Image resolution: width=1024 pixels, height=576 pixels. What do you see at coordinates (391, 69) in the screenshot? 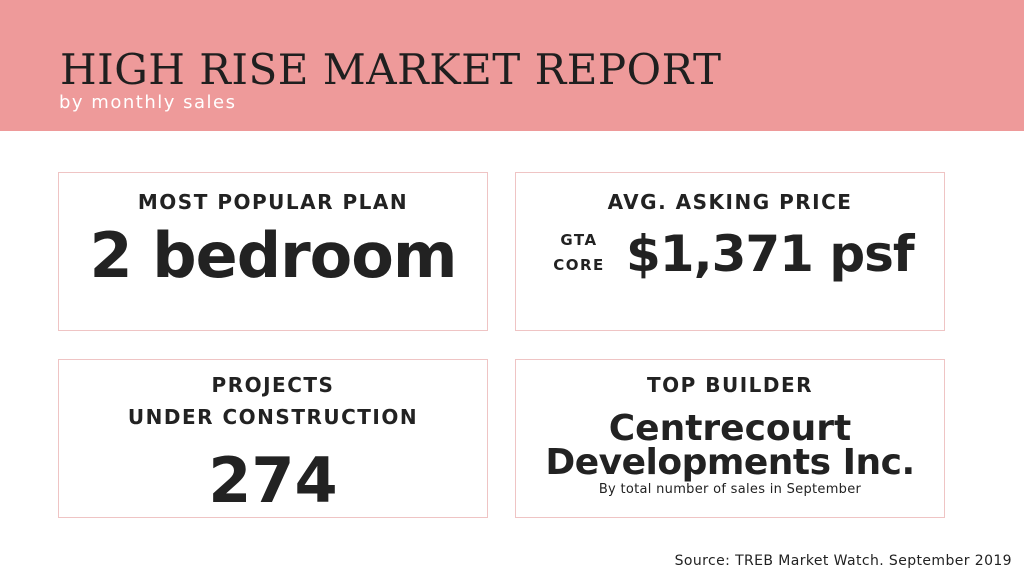
I see `report-title: HIGH RISE MARKET REPORT` at bounding box center [391, 69].